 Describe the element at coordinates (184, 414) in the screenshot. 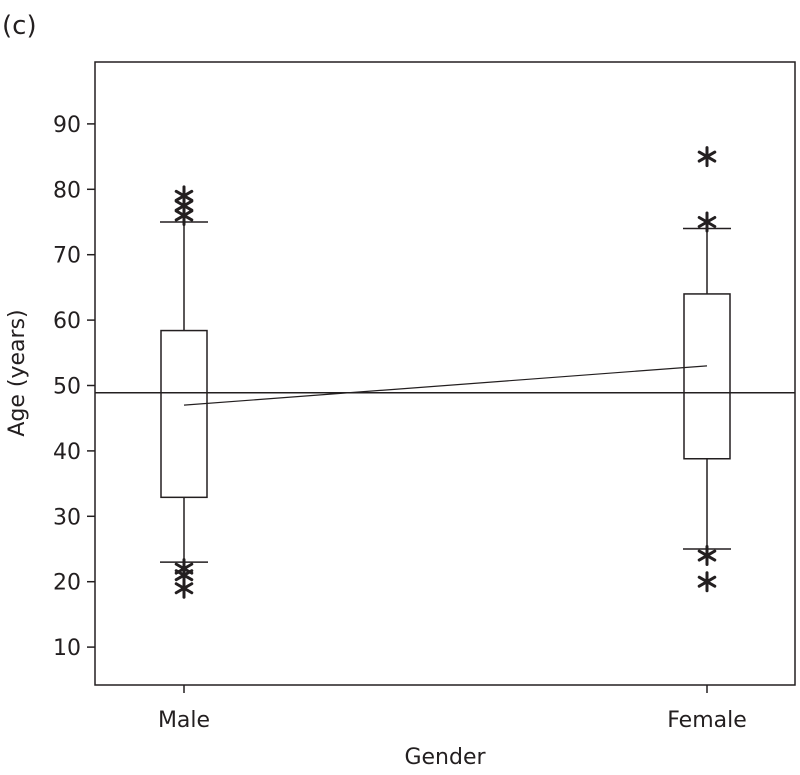

I see `box-male` at that location.